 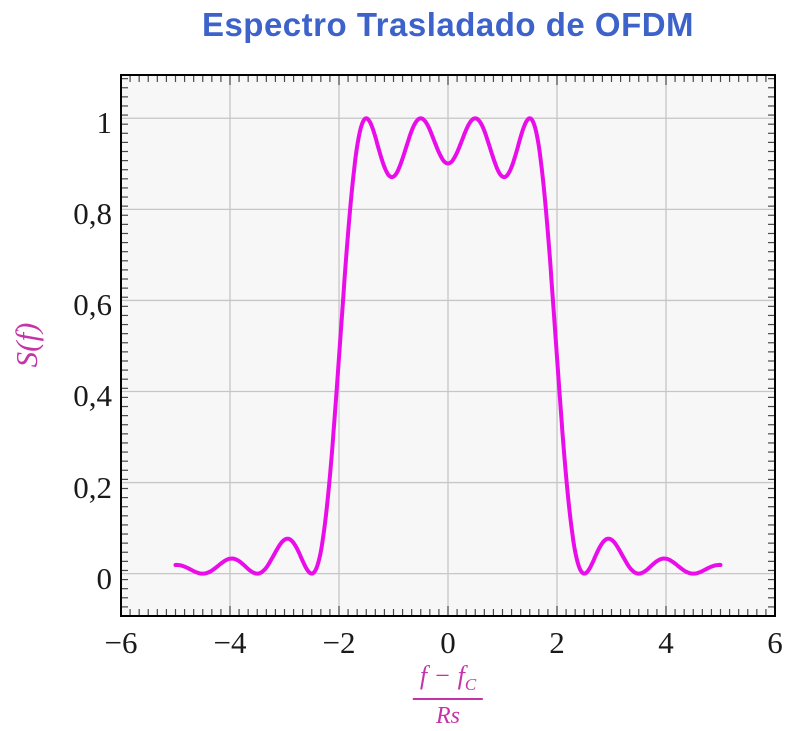 What do you see at coordinates (448, 715) in the screenshot?
I see `x-axis-label-denominator: Rs` at bounding box center [448, 715].